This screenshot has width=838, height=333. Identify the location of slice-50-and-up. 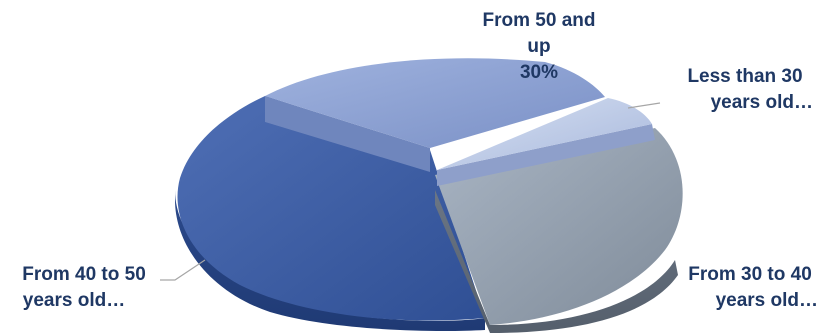
(435, 115).